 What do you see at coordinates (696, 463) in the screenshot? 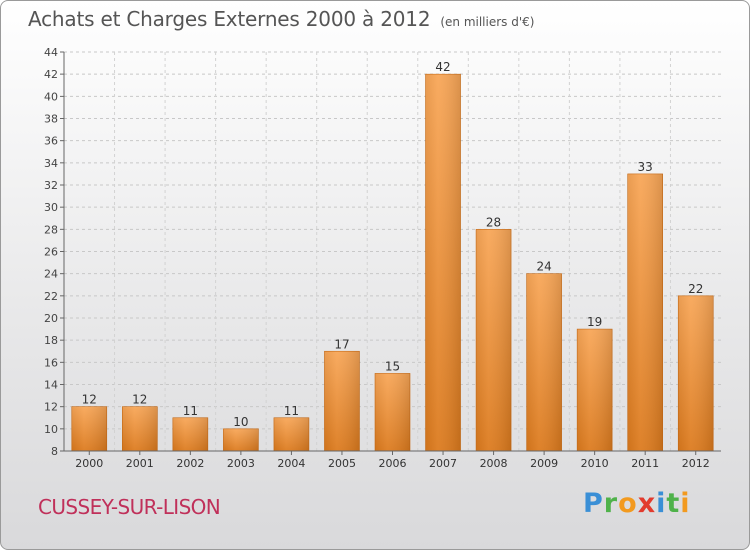
I see `x-tick-label: 2012` at bounding box center [696, 463].